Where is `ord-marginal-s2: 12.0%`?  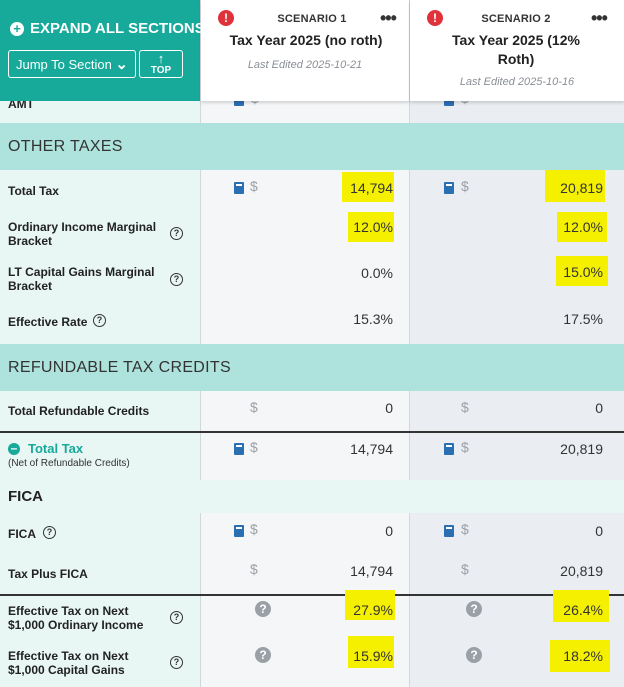
ord-marginal-s2: 12.0% is located at coordinates (583, 227).